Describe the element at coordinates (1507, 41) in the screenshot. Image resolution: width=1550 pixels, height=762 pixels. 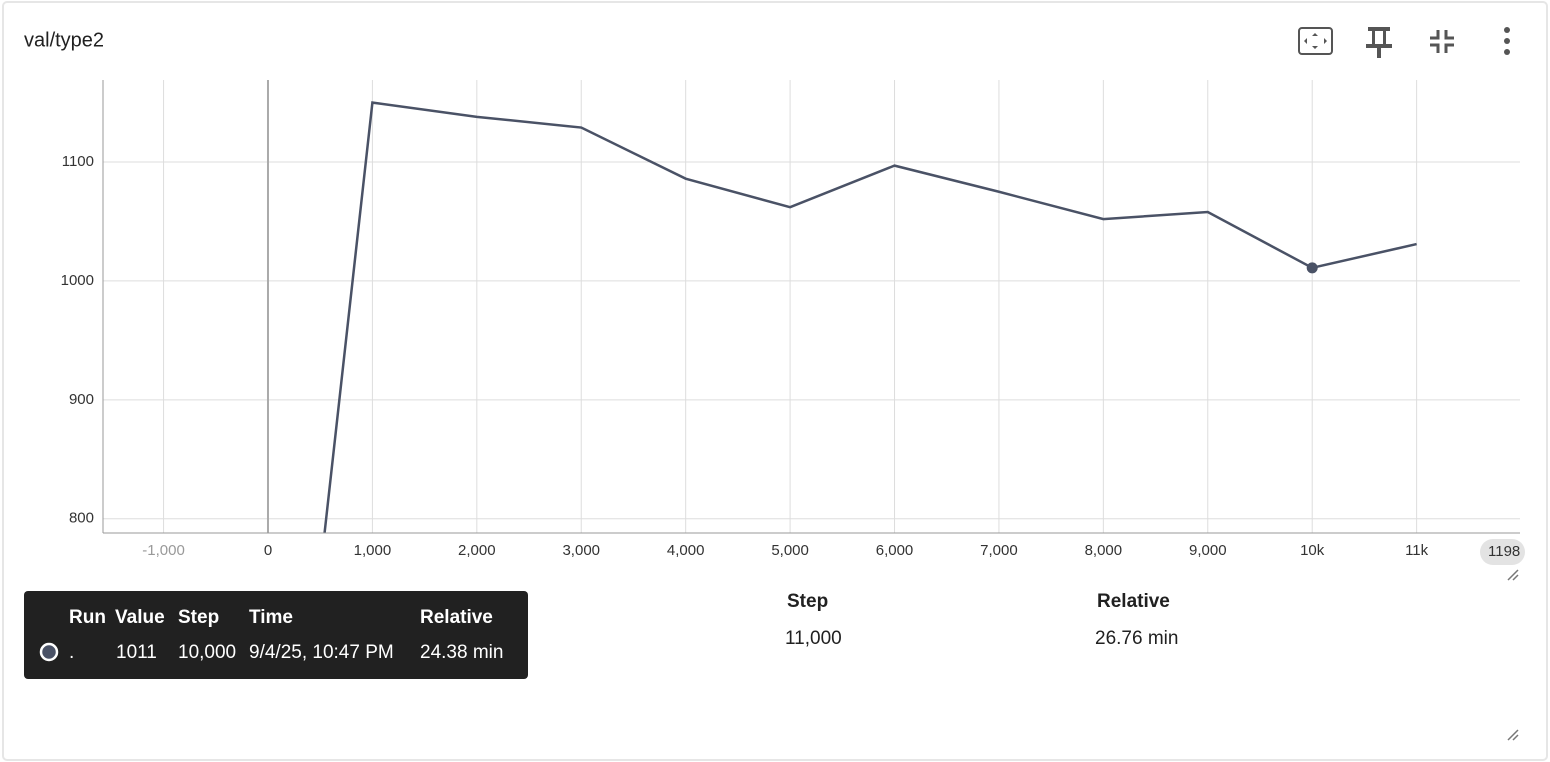
I see `menu-icon` at that location.